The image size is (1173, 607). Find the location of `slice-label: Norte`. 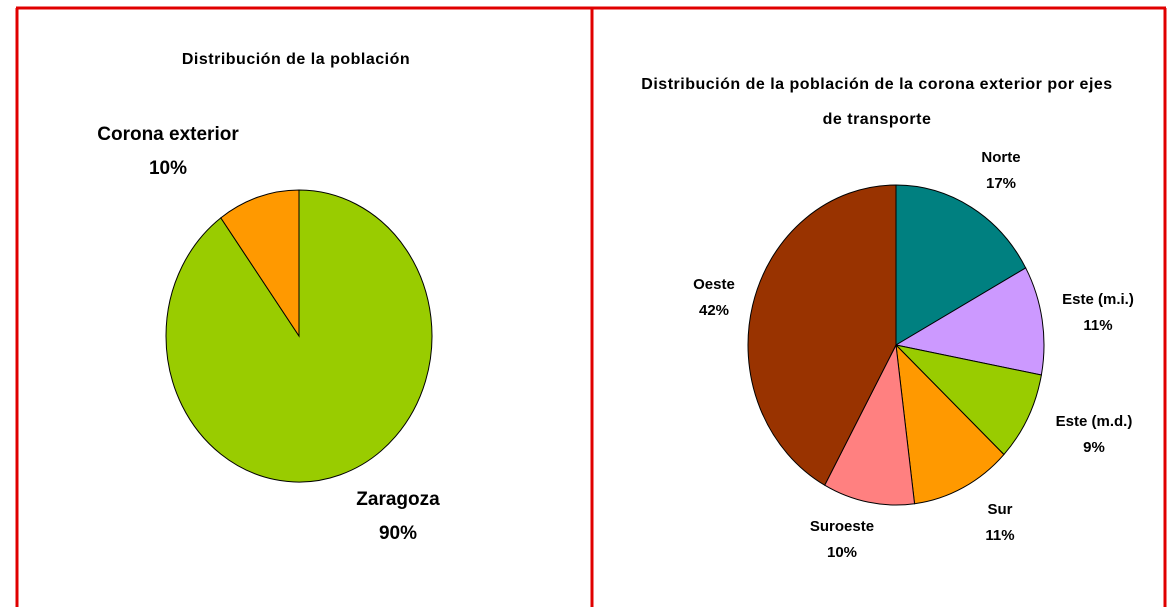

slice-label: Norte is located at coordinates (1000, 157).